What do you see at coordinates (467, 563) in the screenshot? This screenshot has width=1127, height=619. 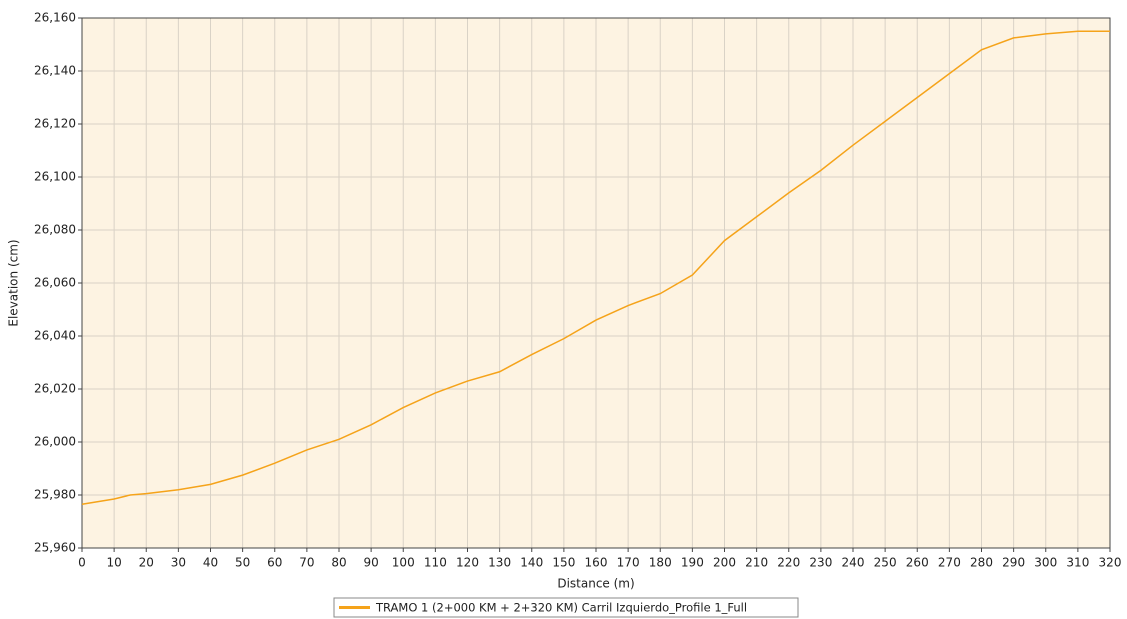 I see `x-tick-label: 120` at bounding box center [467, 563].